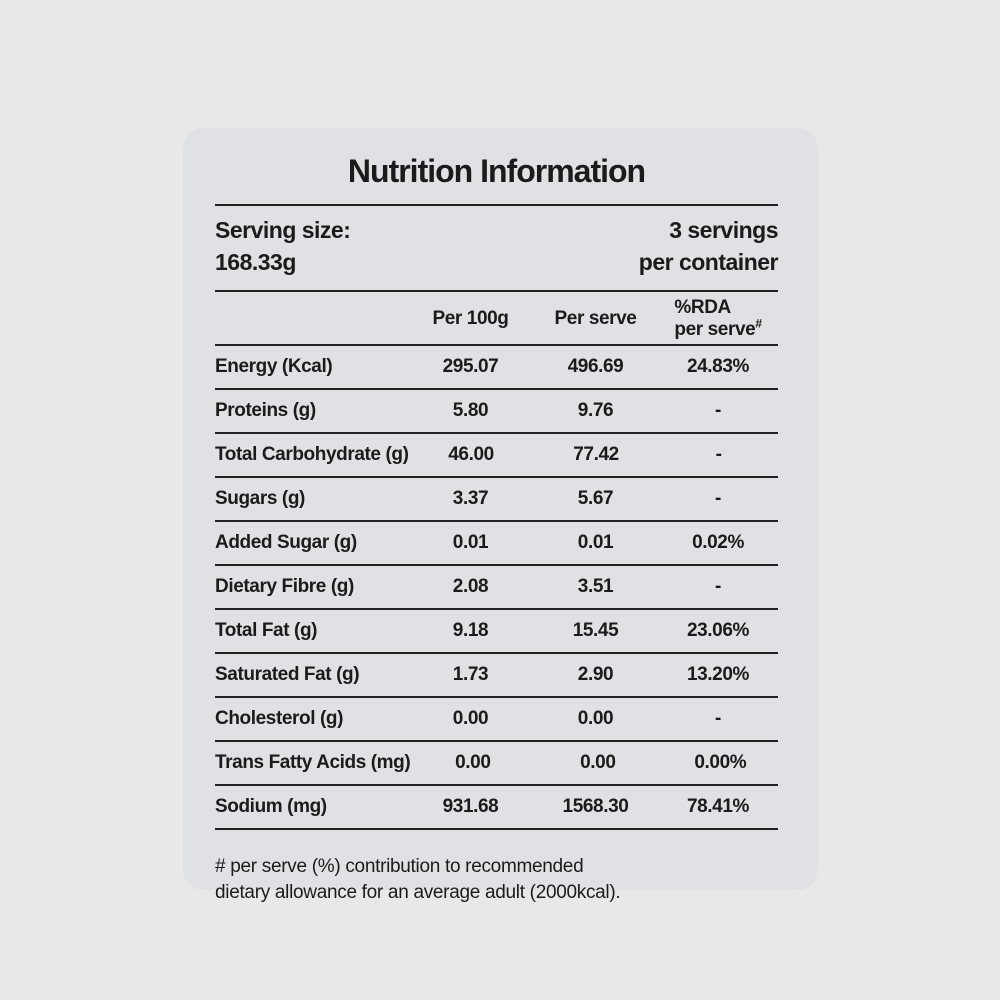  Describe the element at coordinates (718, 807) in the screenshot. I see `rda-value: 78.41%` at that location.